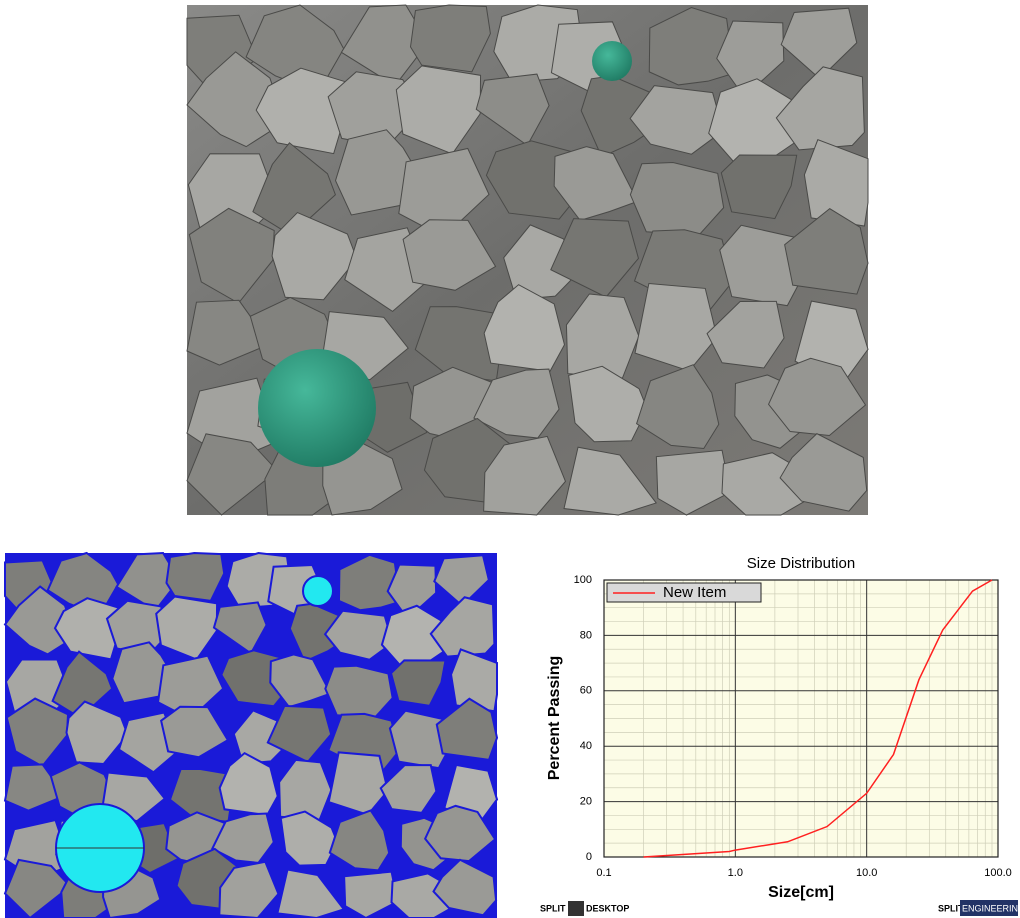  What do you see at coordinates (576, 908) in the screenshot?
I see `logo-icon` at bounding box center [576, 908].